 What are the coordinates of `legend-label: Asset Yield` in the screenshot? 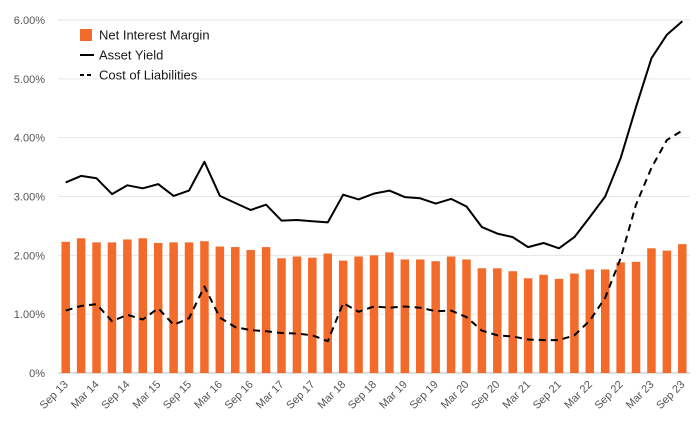 It's located at (131, 55).